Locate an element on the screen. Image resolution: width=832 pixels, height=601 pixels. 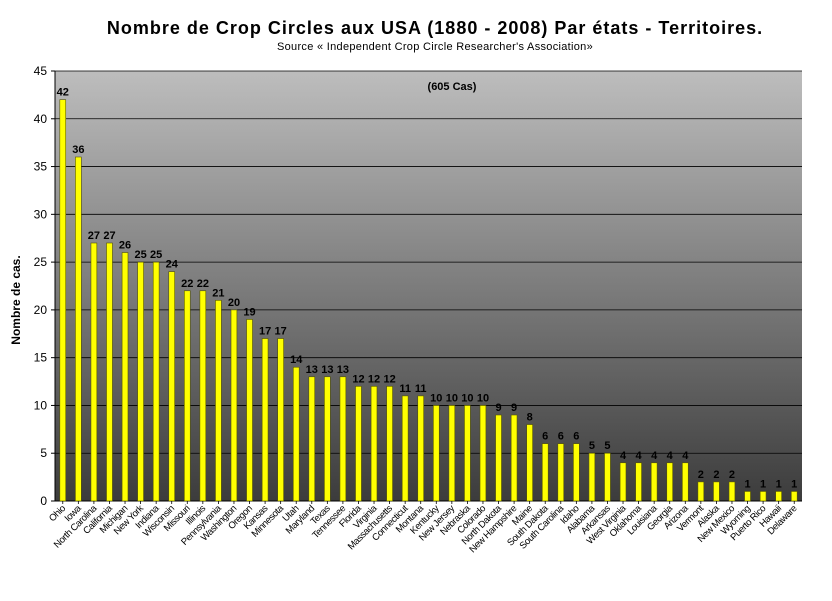
data-label: 27 is located at coordinates (109, 236).